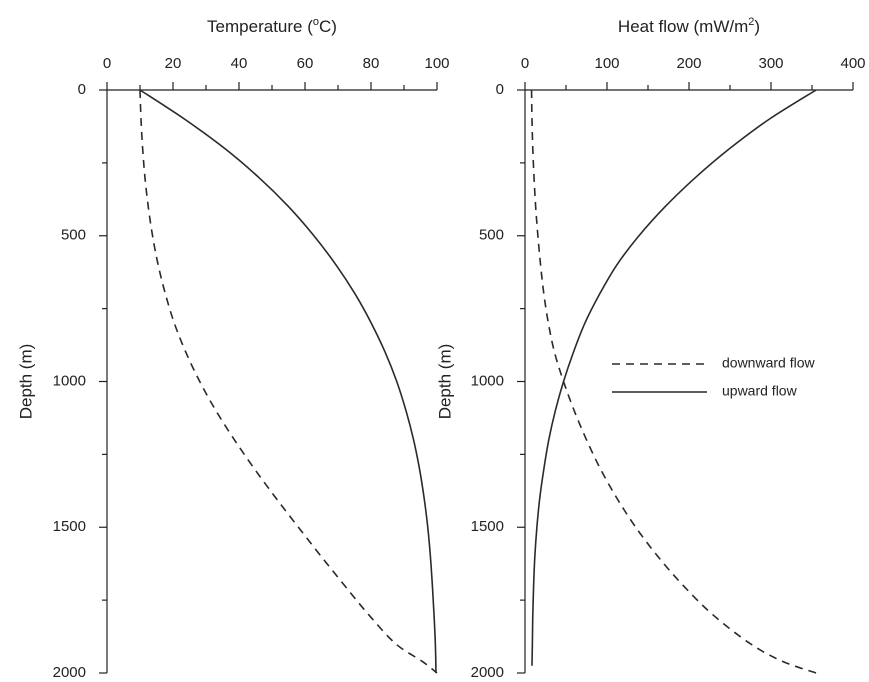 This screenshot has height=682, width=869. What do you see at coordinates (688, 63) in the screenshot?
I see `x-tick-label: 200` at bounding box center [688, 63].